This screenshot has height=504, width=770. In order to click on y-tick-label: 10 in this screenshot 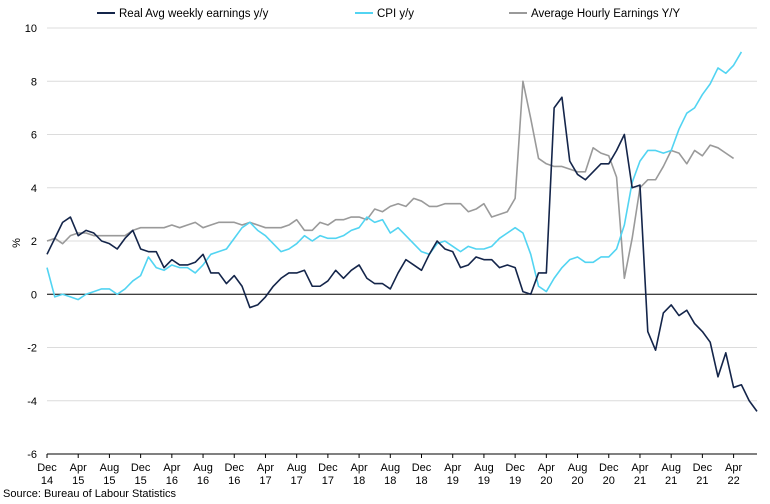, I will do `click(31, 29)`.